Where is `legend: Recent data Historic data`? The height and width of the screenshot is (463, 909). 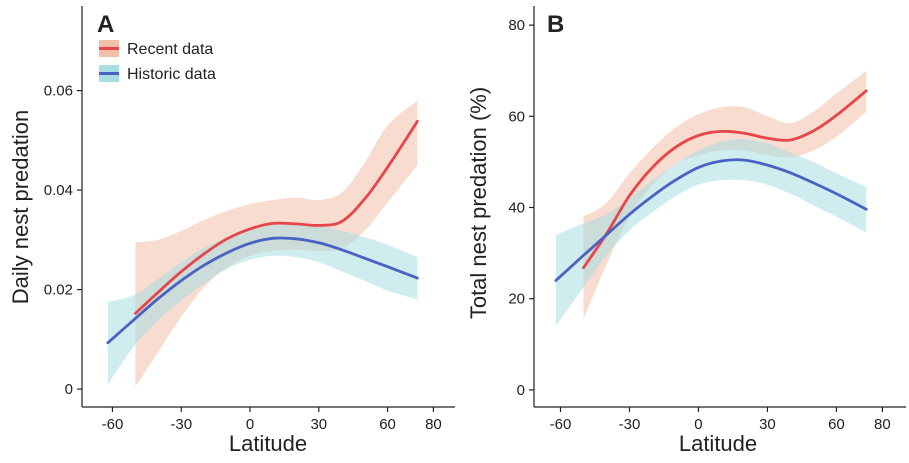
legend: Recent data Historic data is located at coordinates (157, 61).